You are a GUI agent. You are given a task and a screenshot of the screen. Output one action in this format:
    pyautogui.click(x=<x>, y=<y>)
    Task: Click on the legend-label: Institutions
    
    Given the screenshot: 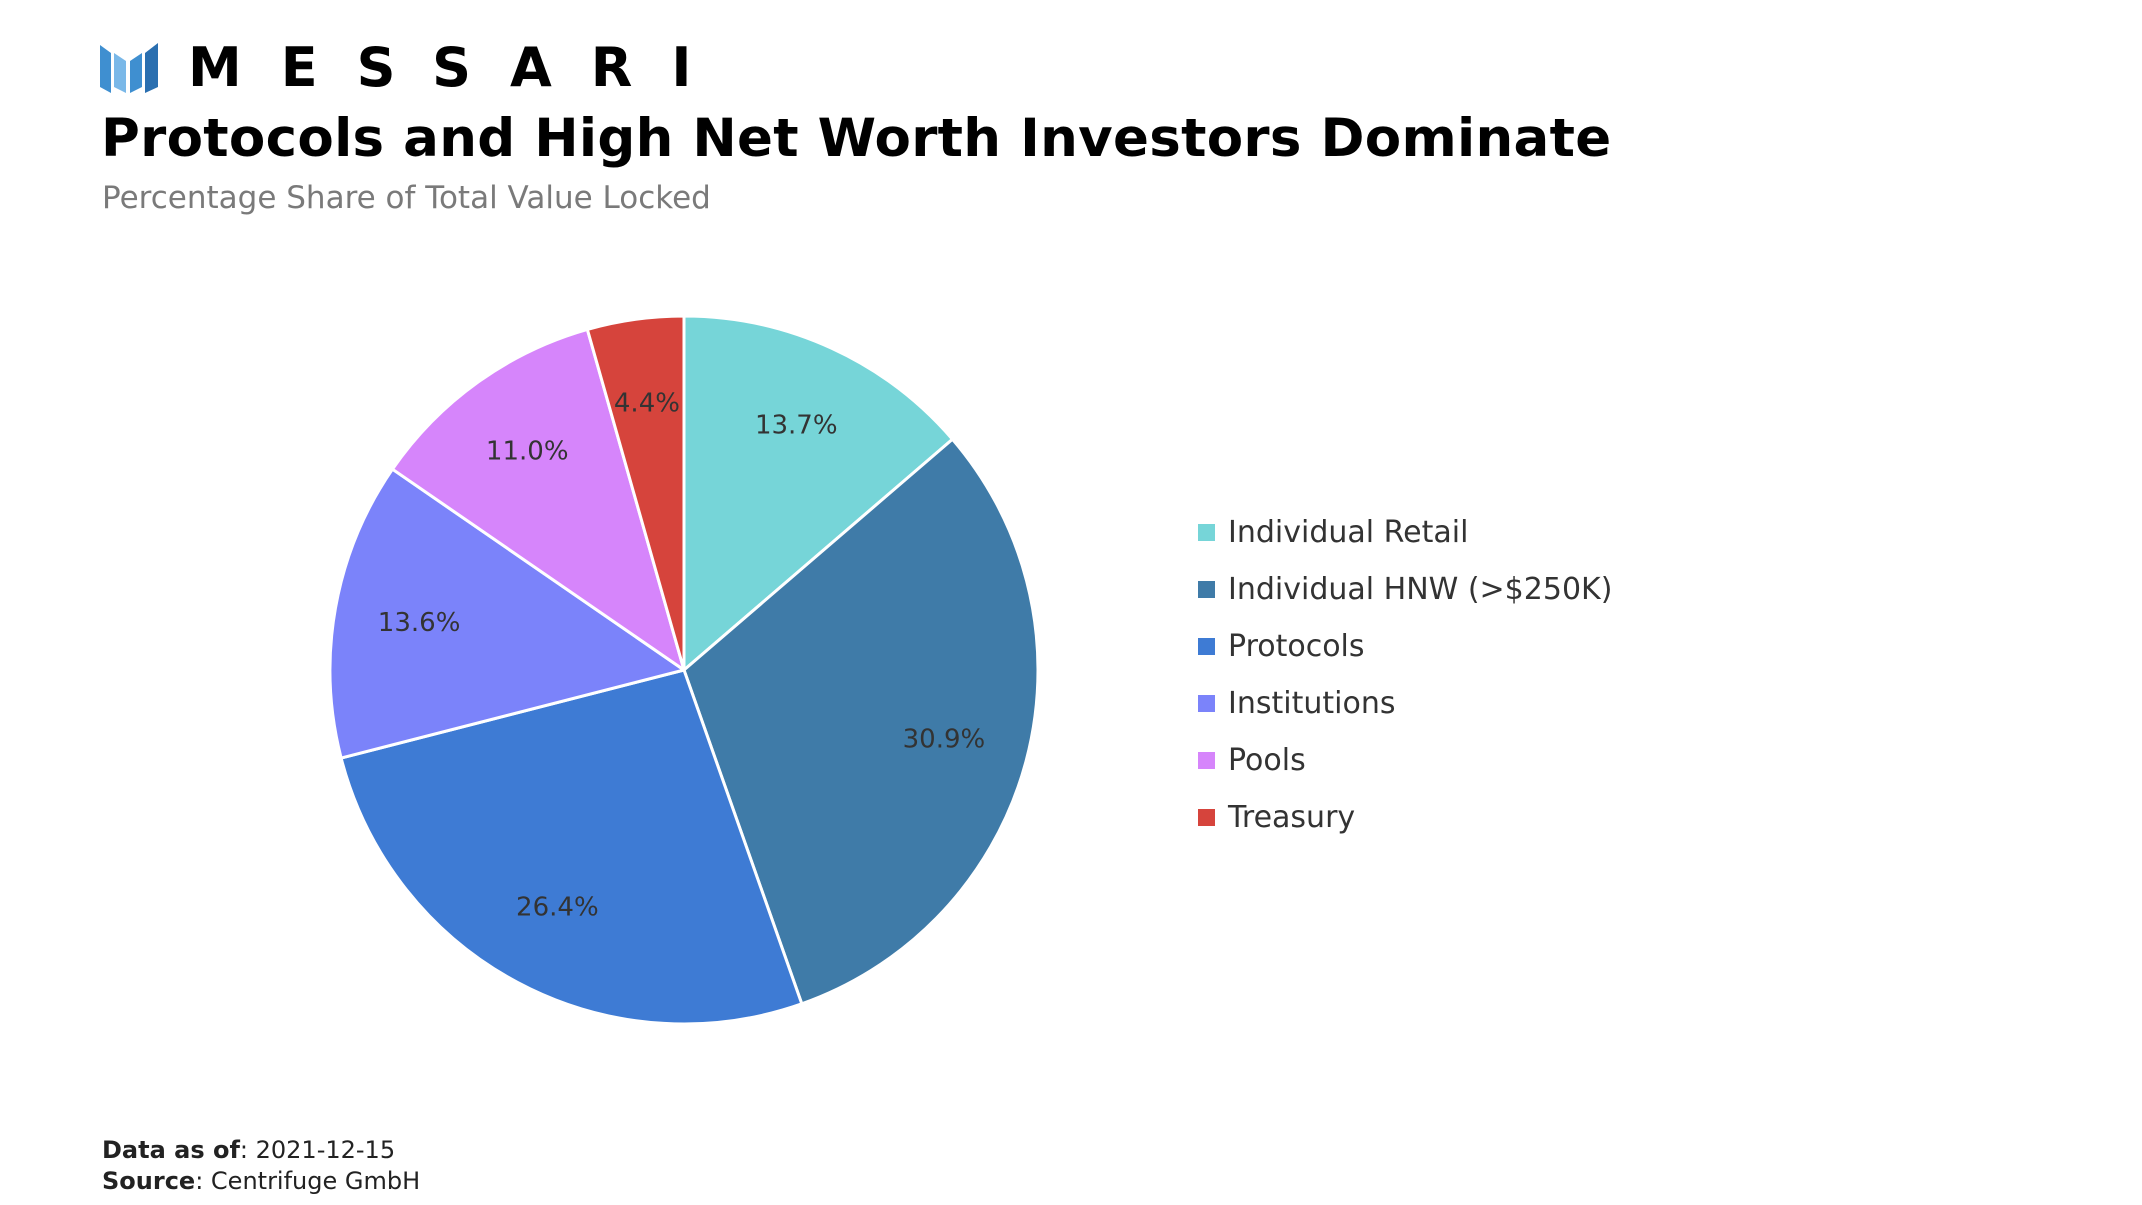 What is the action you would take?
    pyautogui.click(x=1312, y=703)
    